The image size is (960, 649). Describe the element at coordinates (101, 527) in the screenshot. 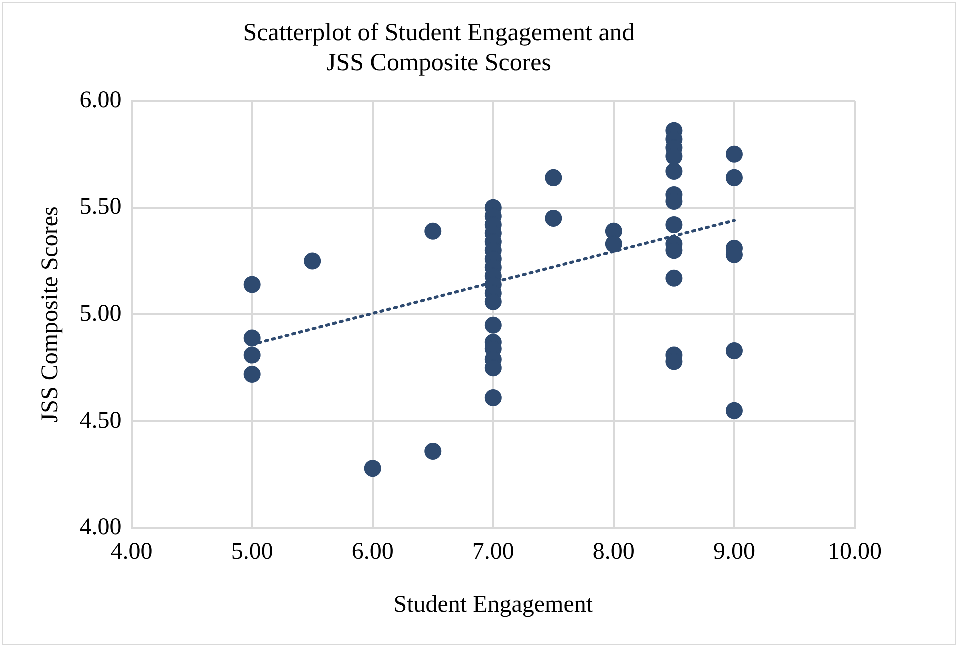

I see `y-tick-label: 4.00` at that location.